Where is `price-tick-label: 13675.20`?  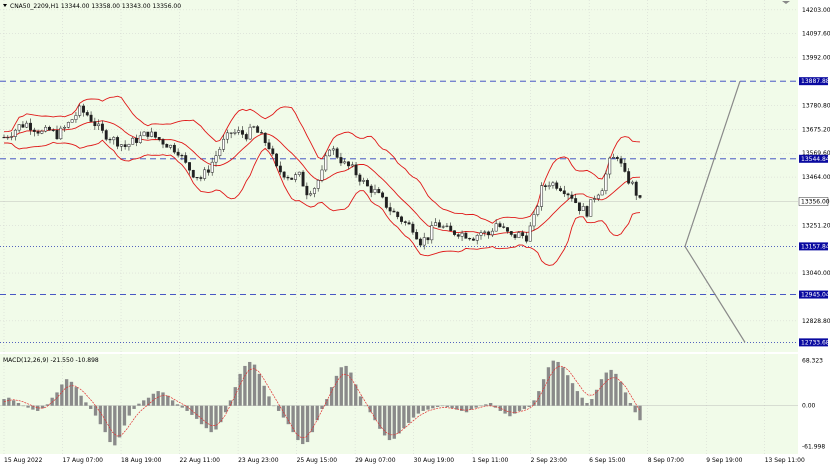
price-tick-label: 13675.20 is located at coordinates (816, 129).